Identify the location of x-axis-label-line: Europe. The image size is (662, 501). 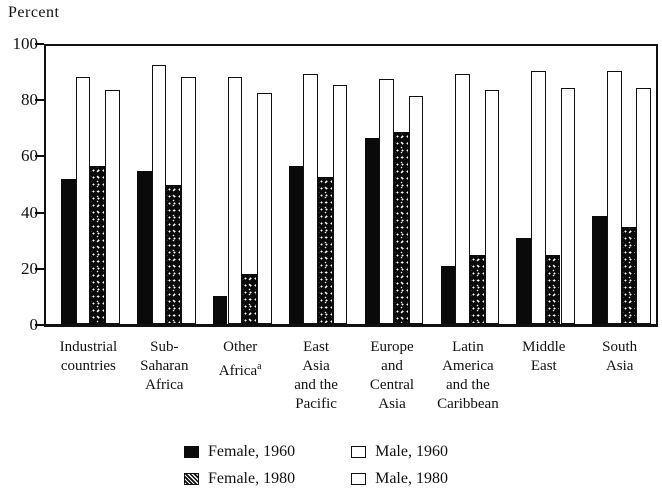
(392, 347).